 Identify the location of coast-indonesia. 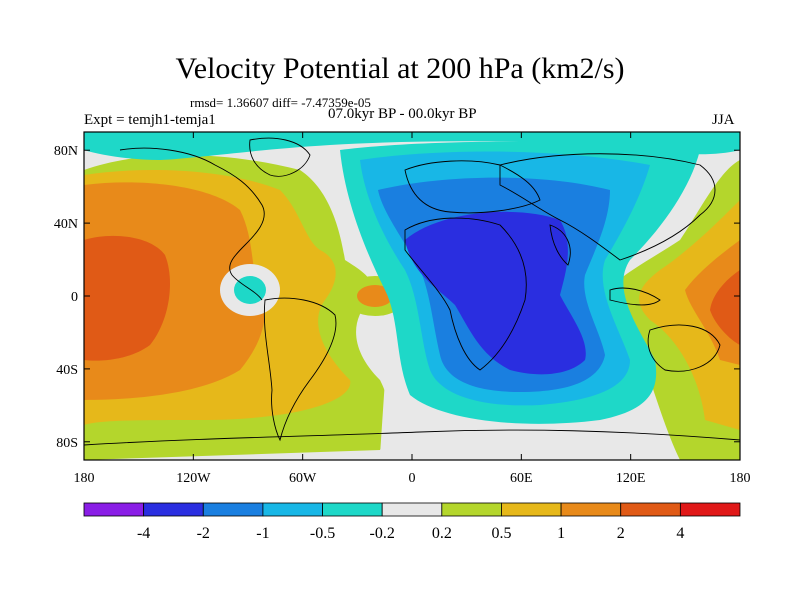
(635, 296).